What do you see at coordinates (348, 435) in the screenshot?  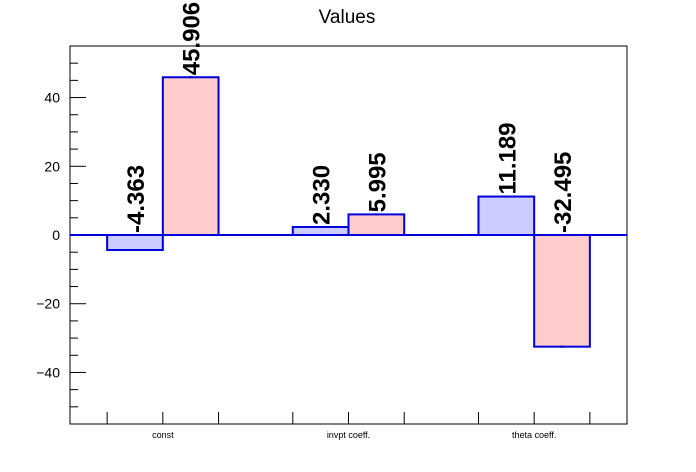 I see `x-category-label: invpt coeff.` at bounding box center [348, 435].